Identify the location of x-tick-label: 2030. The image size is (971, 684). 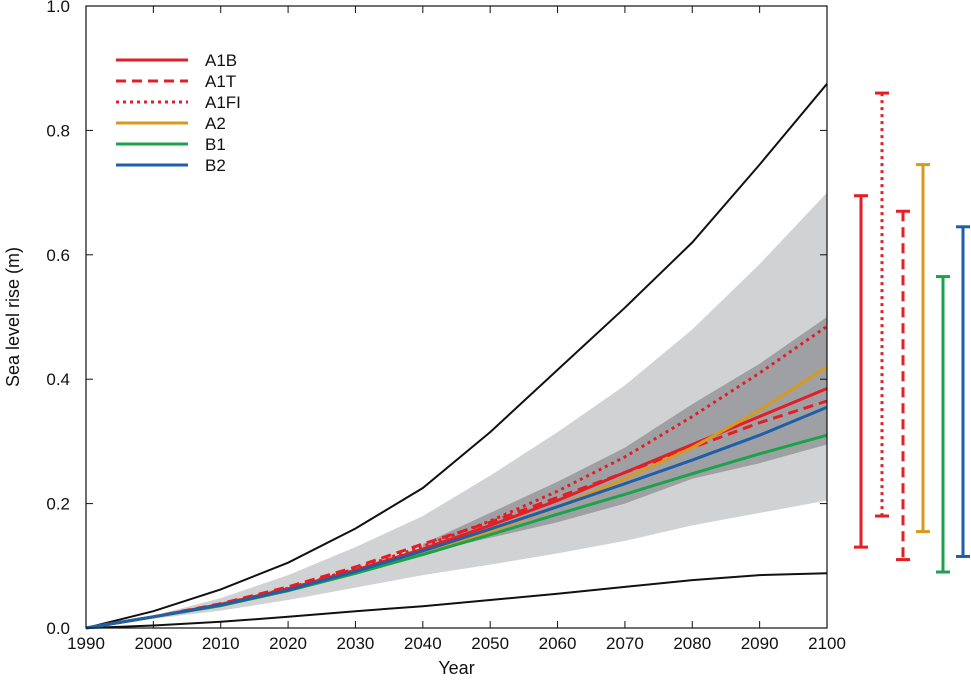
(356, 643).